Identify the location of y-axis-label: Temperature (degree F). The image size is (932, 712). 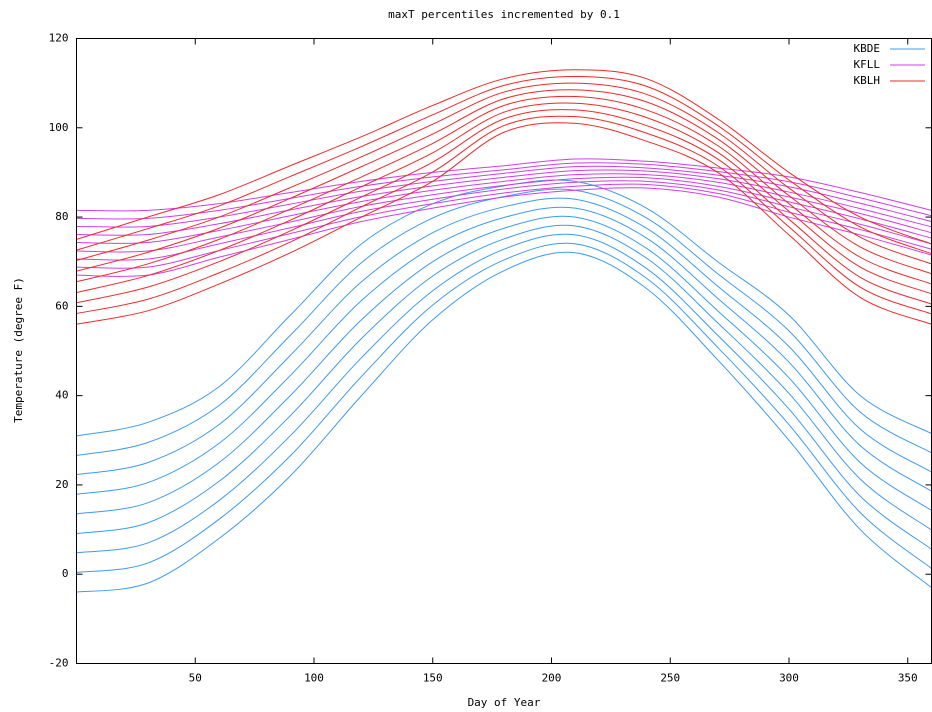
(18, 350).